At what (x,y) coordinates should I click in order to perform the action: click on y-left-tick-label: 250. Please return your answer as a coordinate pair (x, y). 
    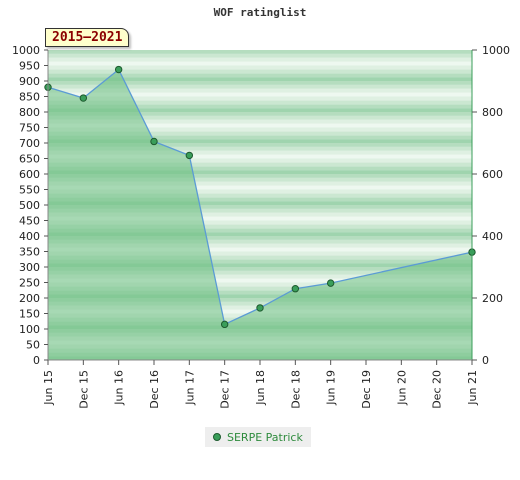
    Looking at the image, I should click on (29, 283).